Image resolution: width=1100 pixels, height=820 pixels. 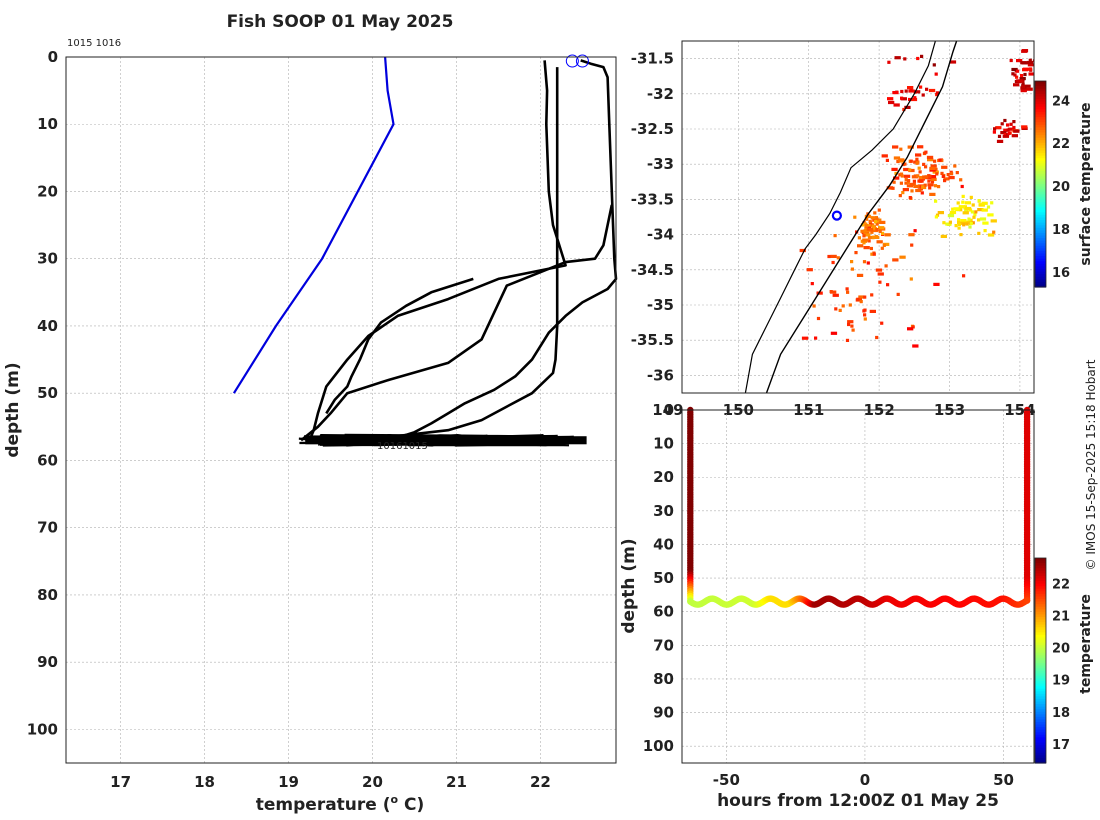 I want to click on y-tick-label: 60, so click(x=47, y=460).